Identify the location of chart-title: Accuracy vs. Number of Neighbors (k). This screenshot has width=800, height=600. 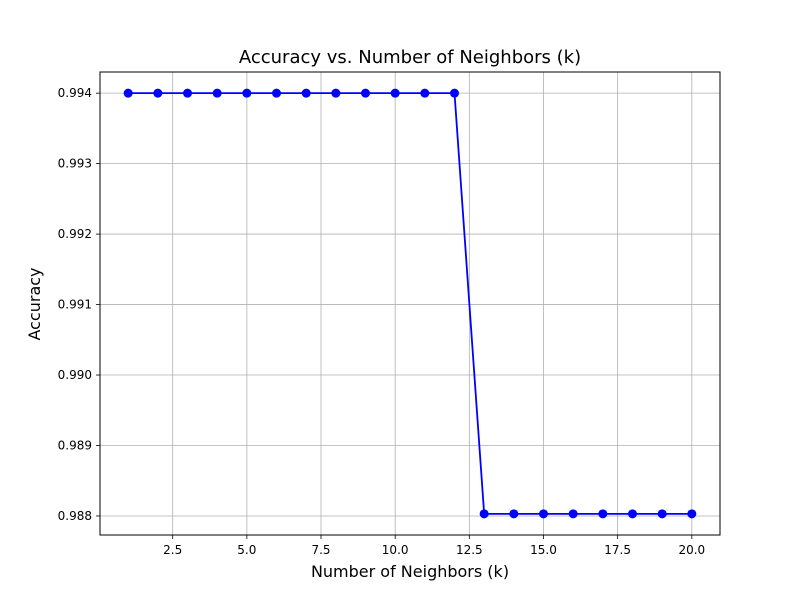
(410, 57).